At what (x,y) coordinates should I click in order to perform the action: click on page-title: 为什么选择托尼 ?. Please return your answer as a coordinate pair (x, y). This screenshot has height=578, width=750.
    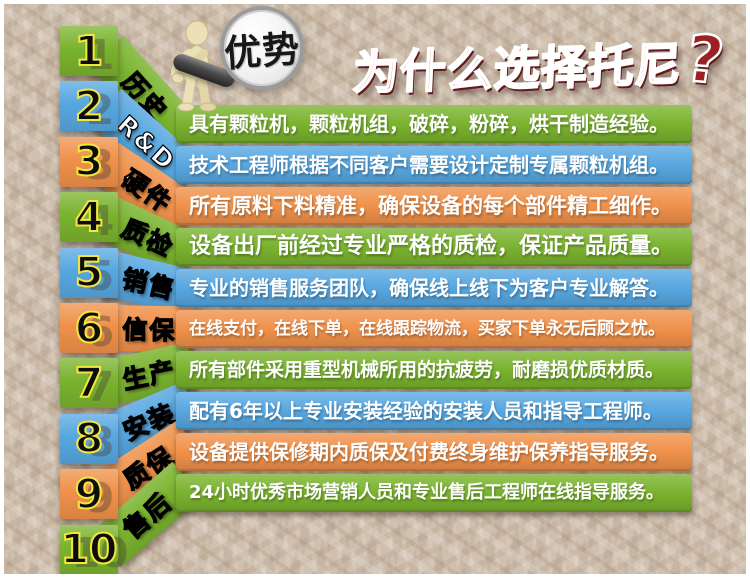
    Looking at the image, I should click on (538, 65).